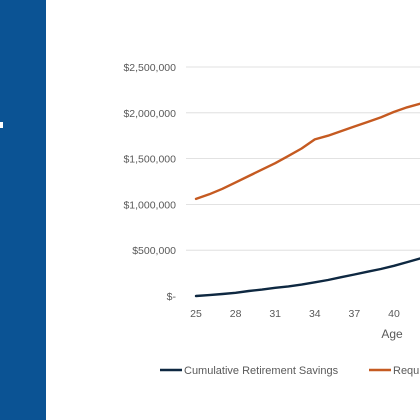 This screenshot has width=420, height=420. What do you see at coordinates (261, 371) in the screenshot?
I see `legend-label-1: Cumulative Retirement Savings` at bounding box center [261, 371].